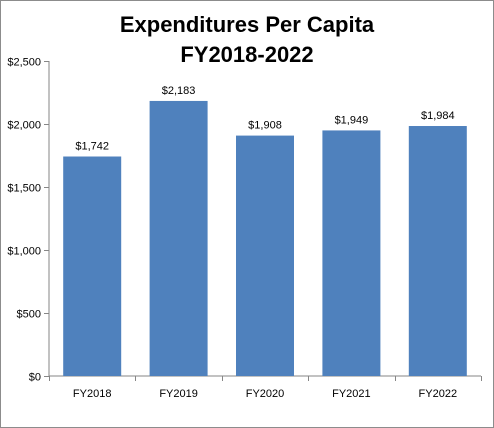 The width and height of the screenshot is (494, 428). Describe the element at coordinates (438, 116) in the screenshot. I see `data-label: $1,984` at that location.